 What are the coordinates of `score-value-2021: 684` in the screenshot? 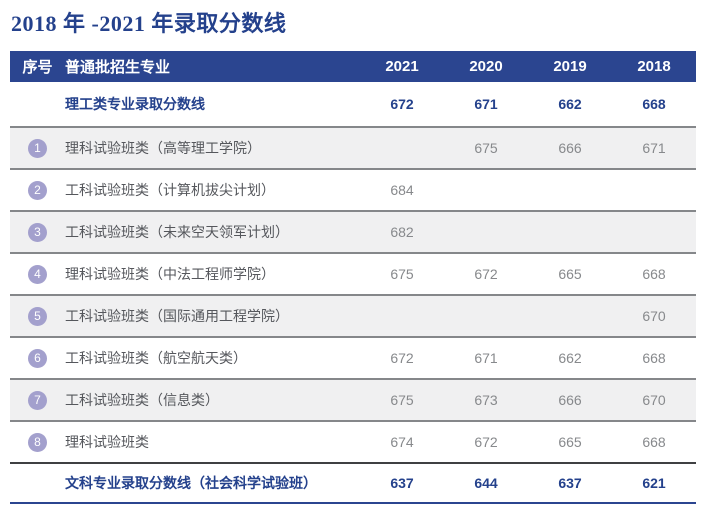 It's located at (402, 190).